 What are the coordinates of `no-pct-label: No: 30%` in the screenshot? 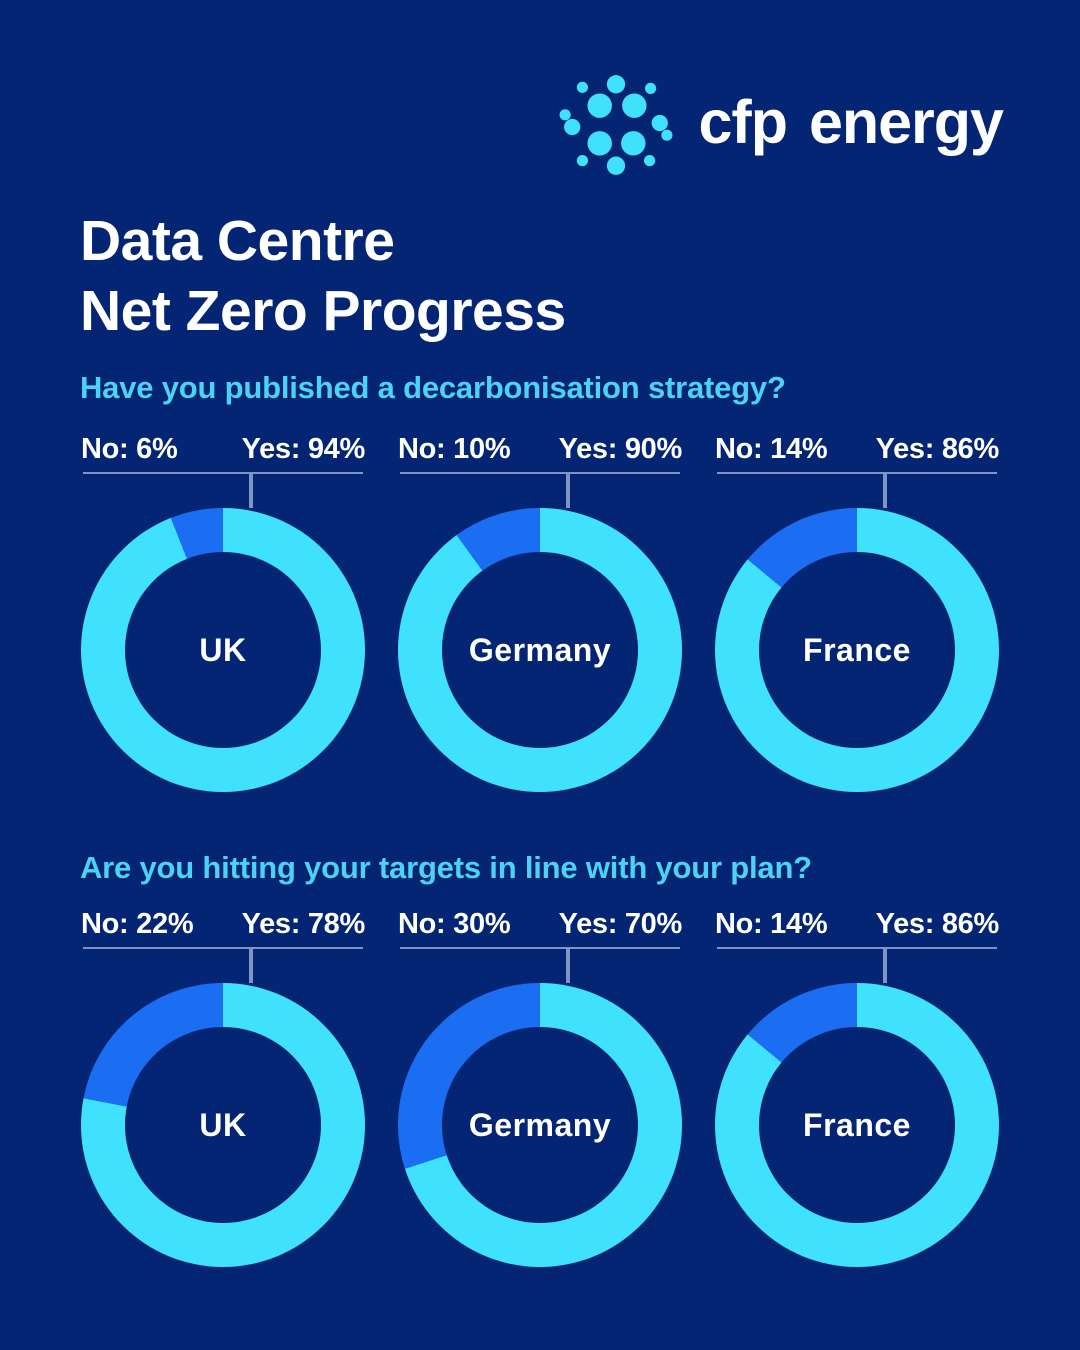 It's located at (454, 924).